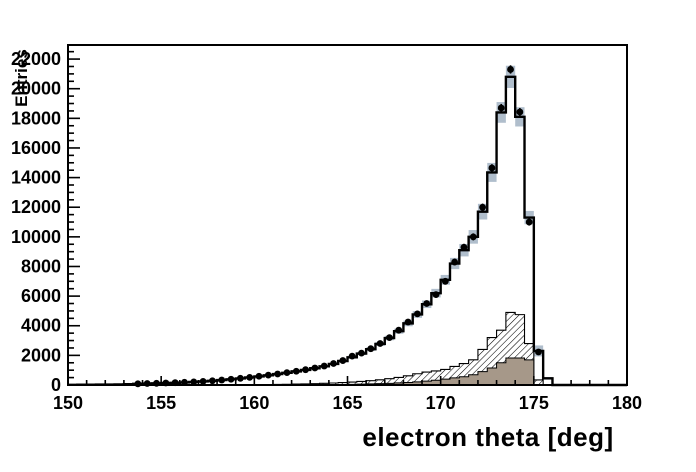  I want to click on x-axis-title: electron theta [deg], so click(488, 437).